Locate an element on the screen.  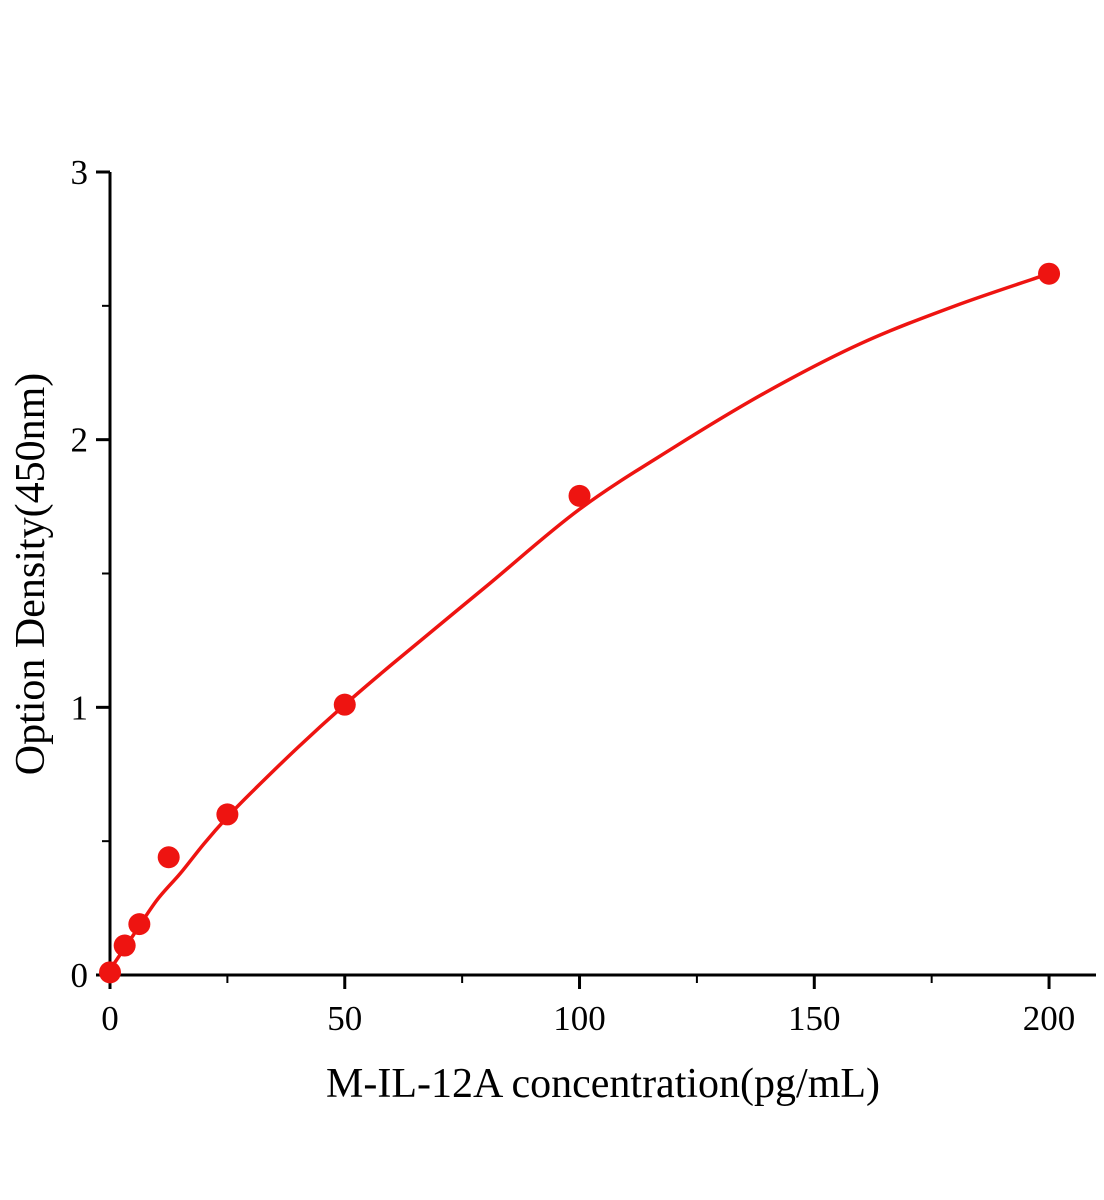
x-axis-label: M-IL-12A concentration(pg/mL) is located at coordinates (603, 1084).